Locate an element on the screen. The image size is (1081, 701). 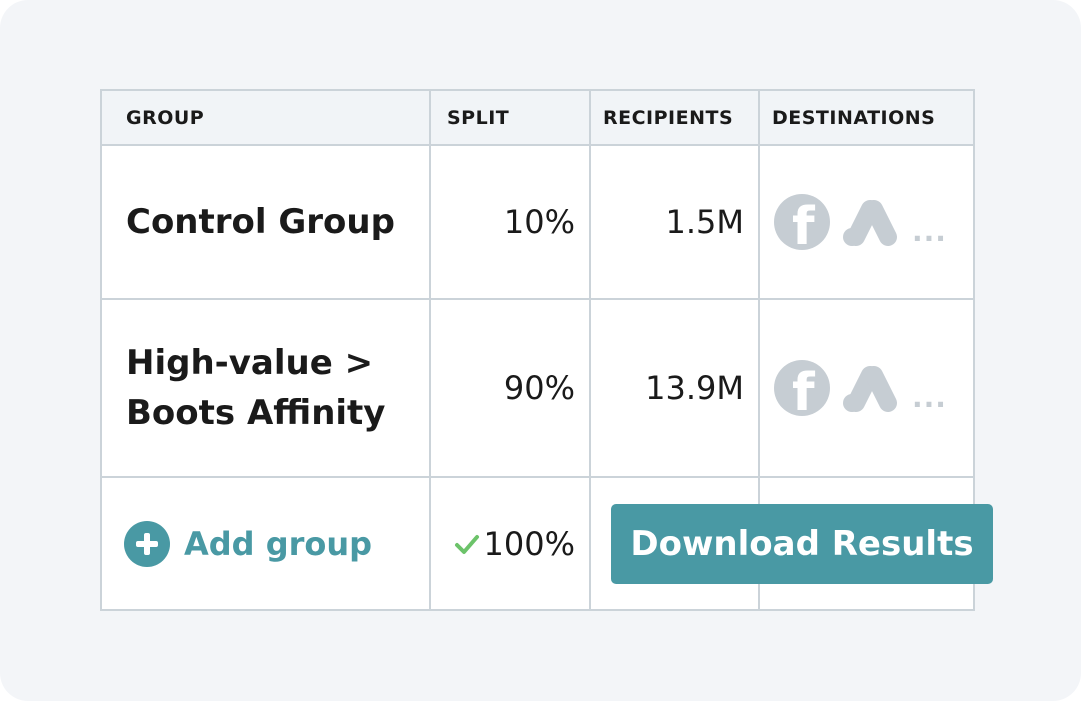
table-row-split: 90% is located at coordinates (510, 388).